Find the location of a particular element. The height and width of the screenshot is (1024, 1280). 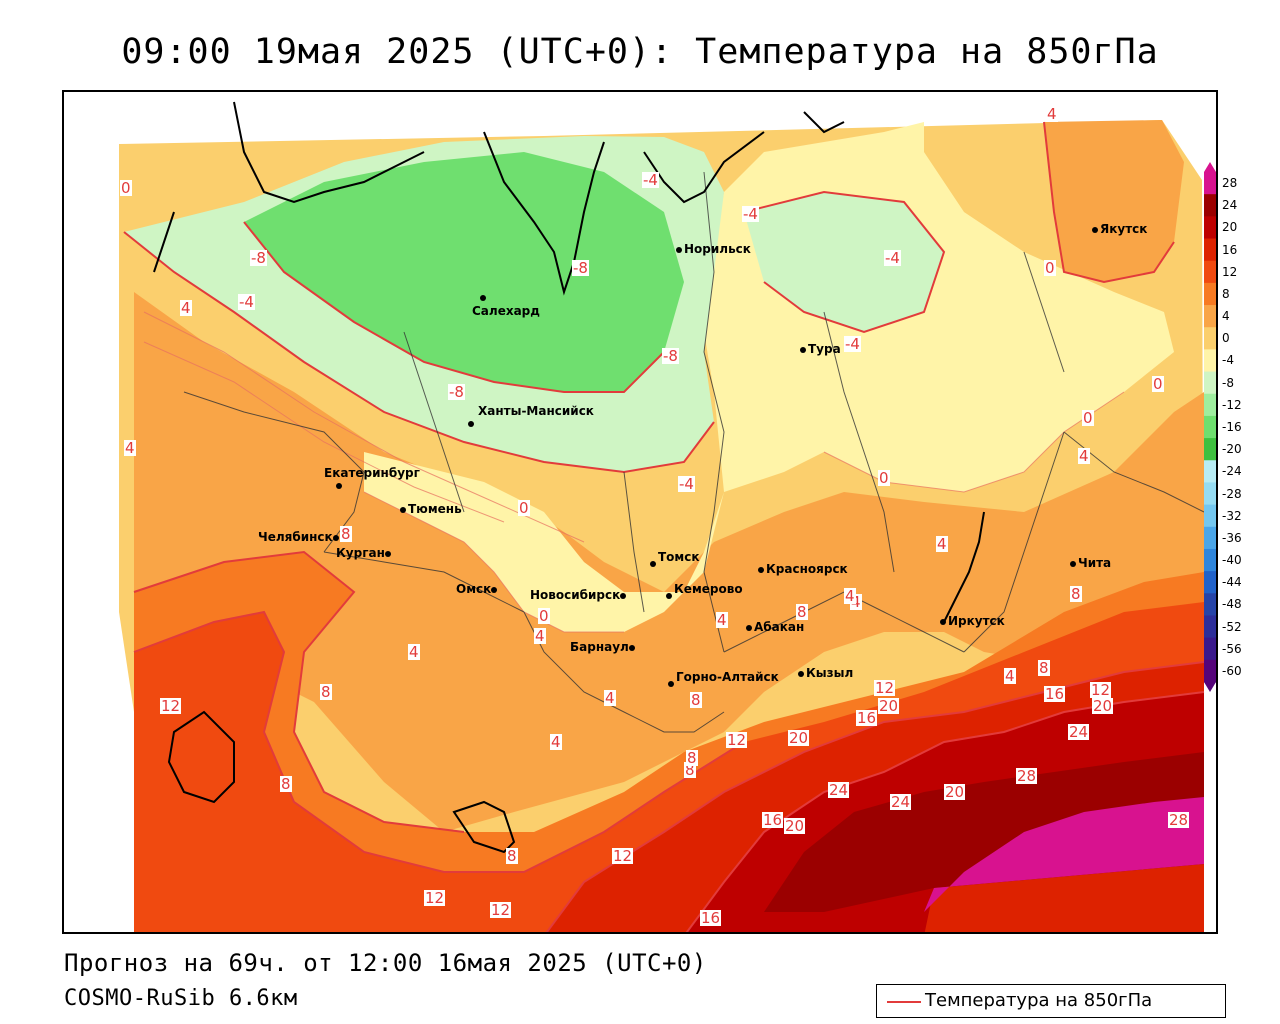

colorbar-tick-label: 4 is located at coordinates (1226, 316).